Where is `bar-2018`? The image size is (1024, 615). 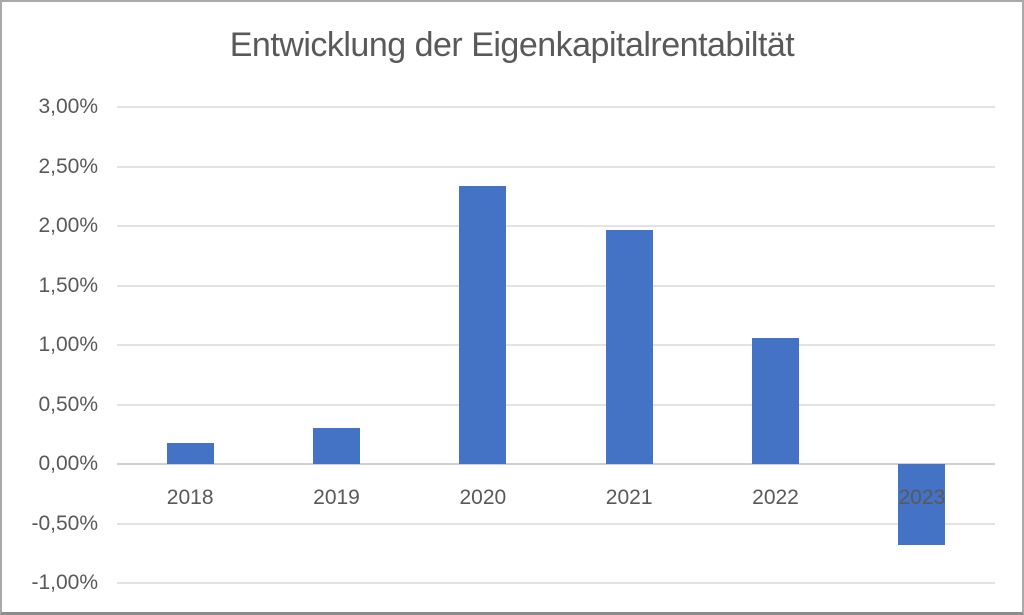 bar-2018 is located at coordinates (190, 453).